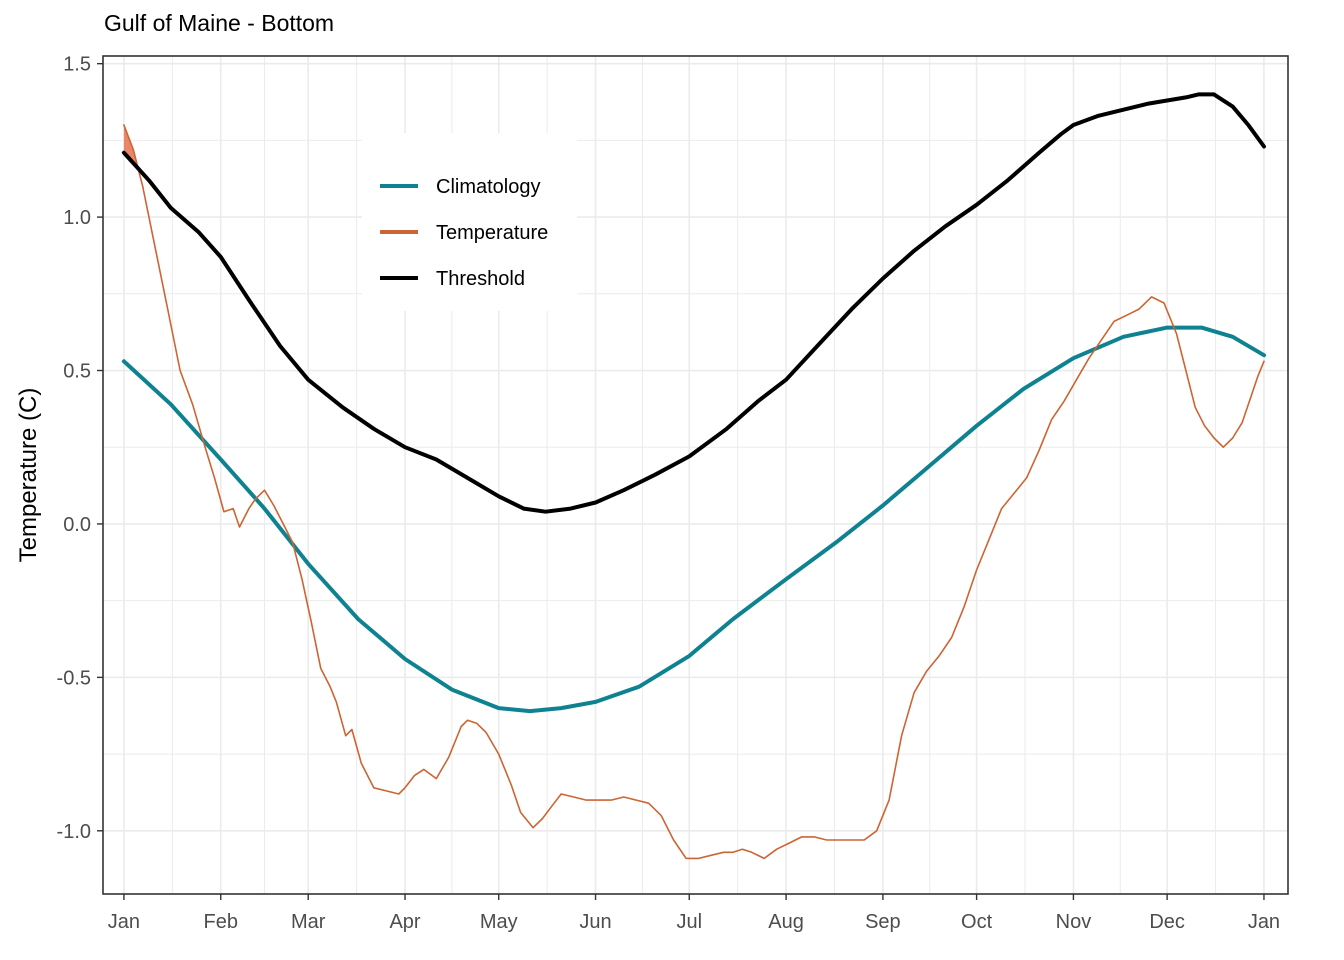  I want to click on x-tick-label: Dec, so click(1167, 922).